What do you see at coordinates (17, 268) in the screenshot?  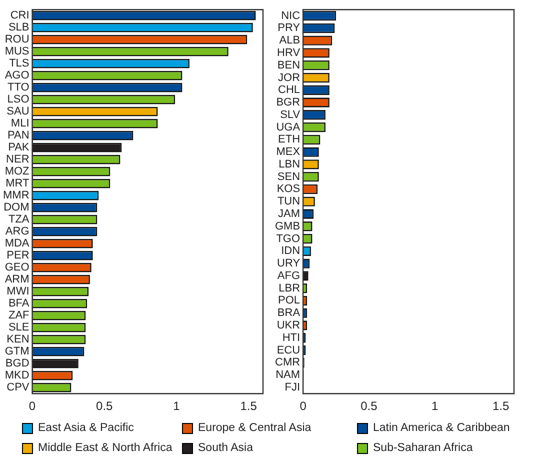 I see `y-tick-label: GEO` at bounding box center [17, 268].